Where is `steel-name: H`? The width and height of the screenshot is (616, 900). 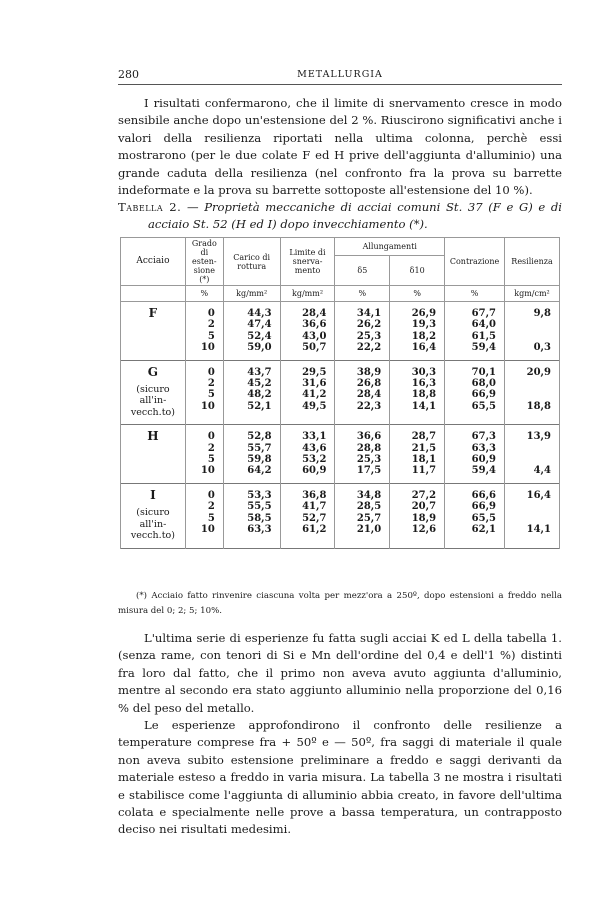 steel-name: H is located at coordinates (153, 436).